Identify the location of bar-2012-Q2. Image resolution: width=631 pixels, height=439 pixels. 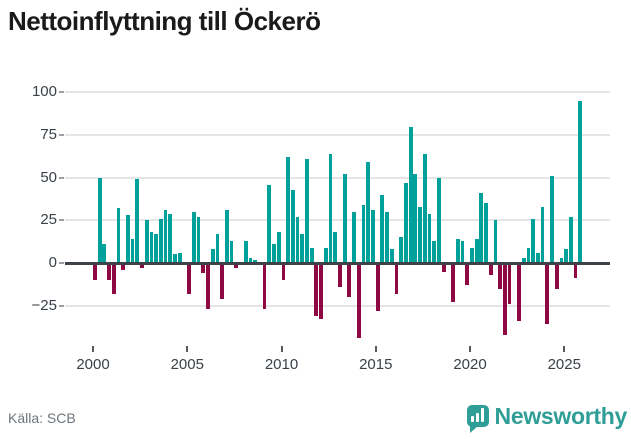
(325, 255).